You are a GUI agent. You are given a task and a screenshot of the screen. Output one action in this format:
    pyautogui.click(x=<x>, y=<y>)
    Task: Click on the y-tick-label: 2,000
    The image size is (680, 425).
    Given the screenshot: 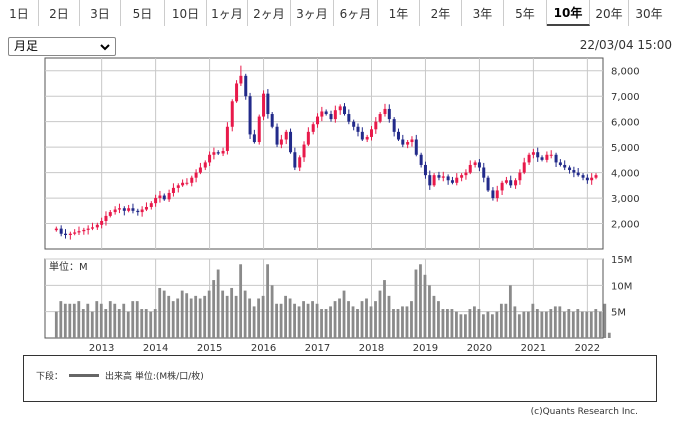 What is the action you would take?
    pyautogui.click(x=625, y=225)
    